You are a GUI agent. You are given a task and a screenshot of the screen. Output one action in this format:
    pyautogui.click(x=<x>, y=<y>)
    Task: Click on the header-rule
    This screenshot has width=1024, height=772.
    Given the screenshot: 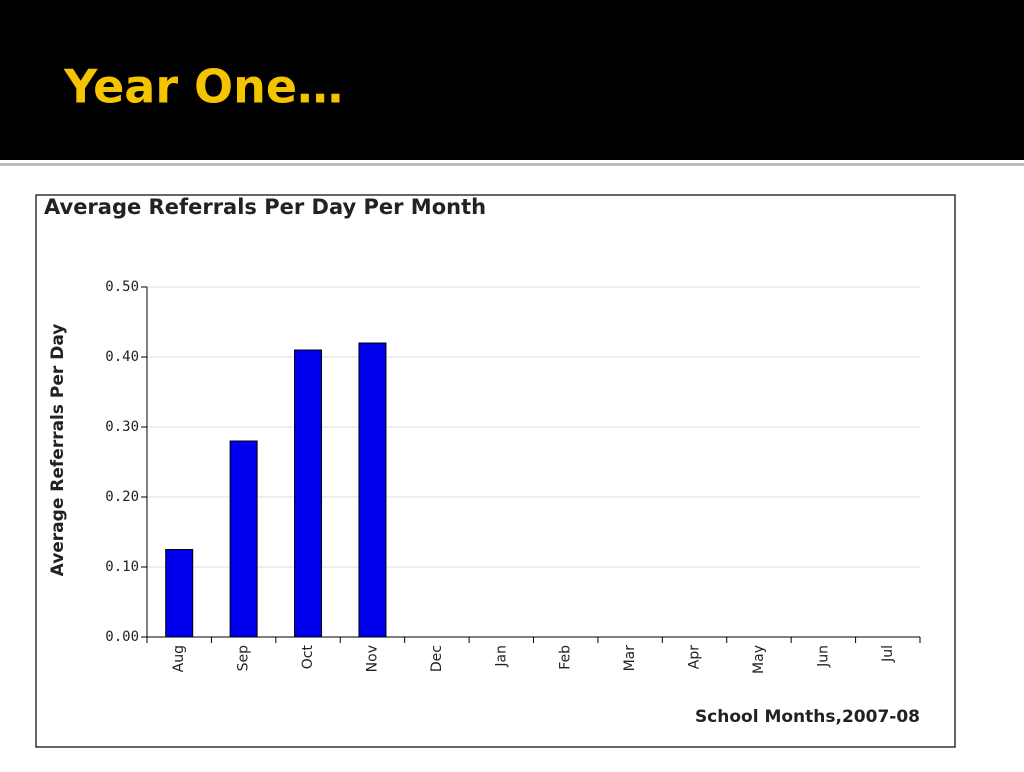 What is the action you would take?
    pyautogui.click(x=512, y=164)
    